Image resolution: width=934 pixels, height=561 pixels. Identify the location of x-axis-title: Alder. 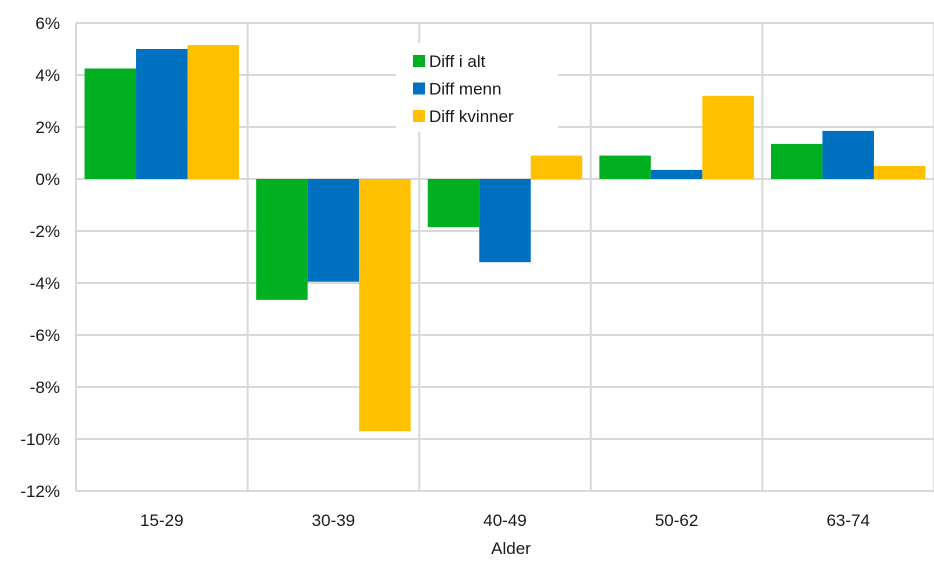
(511, 548).